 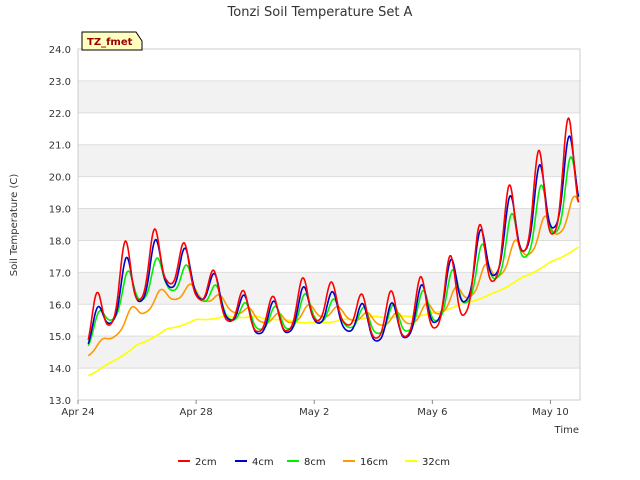 I want to click on legend-label-16cm: 16cm, so click(x=374, y=462).